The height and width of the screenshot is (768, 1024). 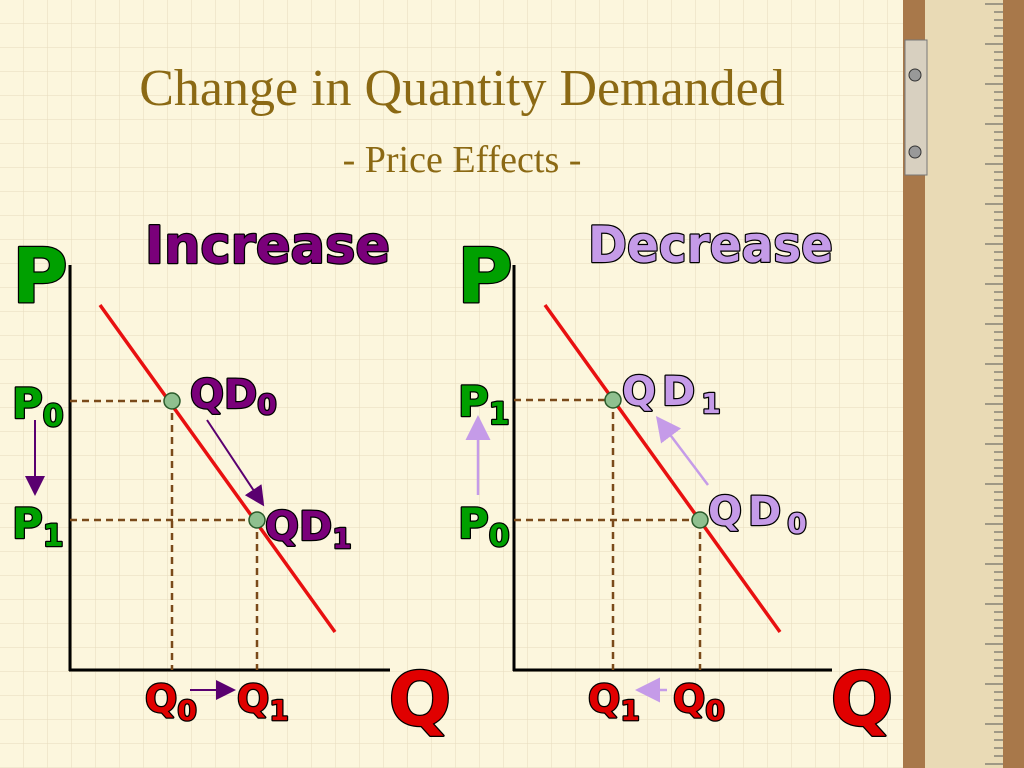 What do you see at coordinates (963, 384) in the screenshot?
I see `ruler` at bounding box center [963, 384].